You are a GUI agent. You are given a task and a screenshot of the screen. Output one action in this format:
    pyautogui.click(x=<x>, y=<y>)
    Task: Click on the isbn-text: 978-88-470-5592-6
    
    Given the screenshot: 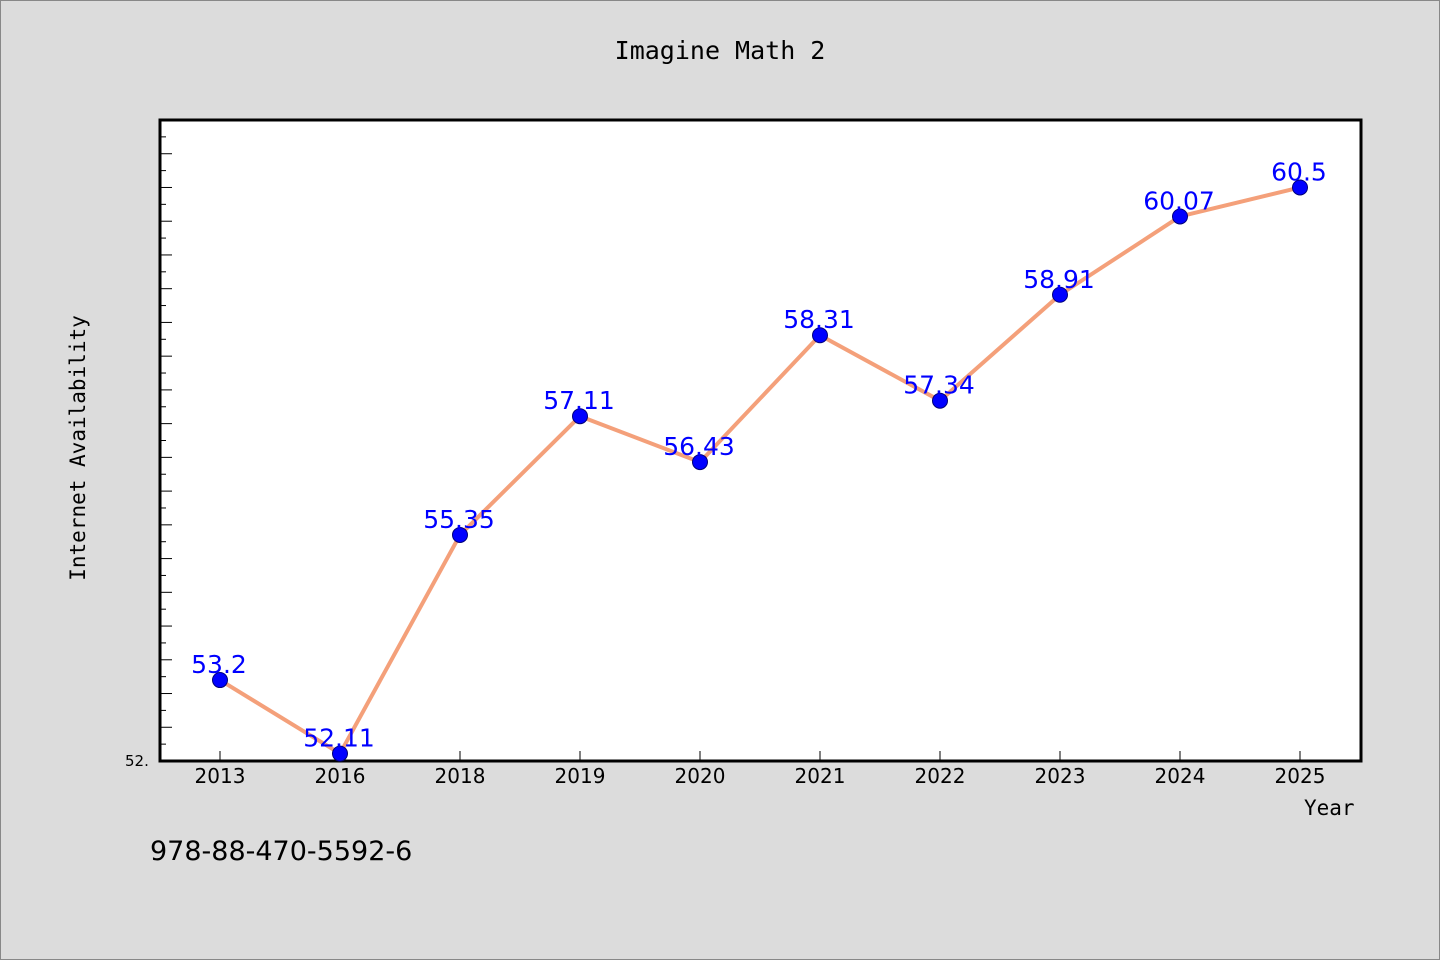 What is the action you would take?
    pyautogui.click(x=281, y=851)
    